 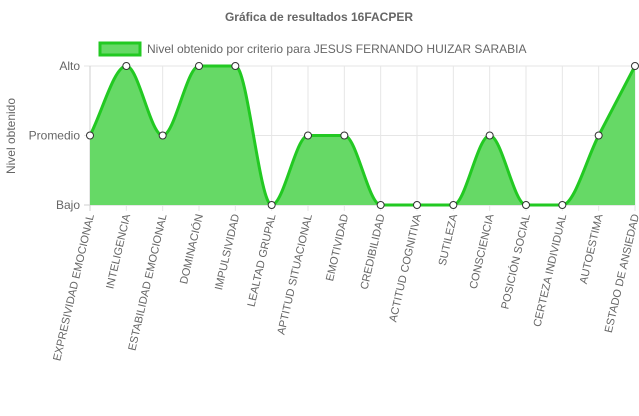 What do you see at coordinates (11, 136) in the screenshot?
I see `y-axis-title: Nivel obtenido` at bounding box center [11, 136].